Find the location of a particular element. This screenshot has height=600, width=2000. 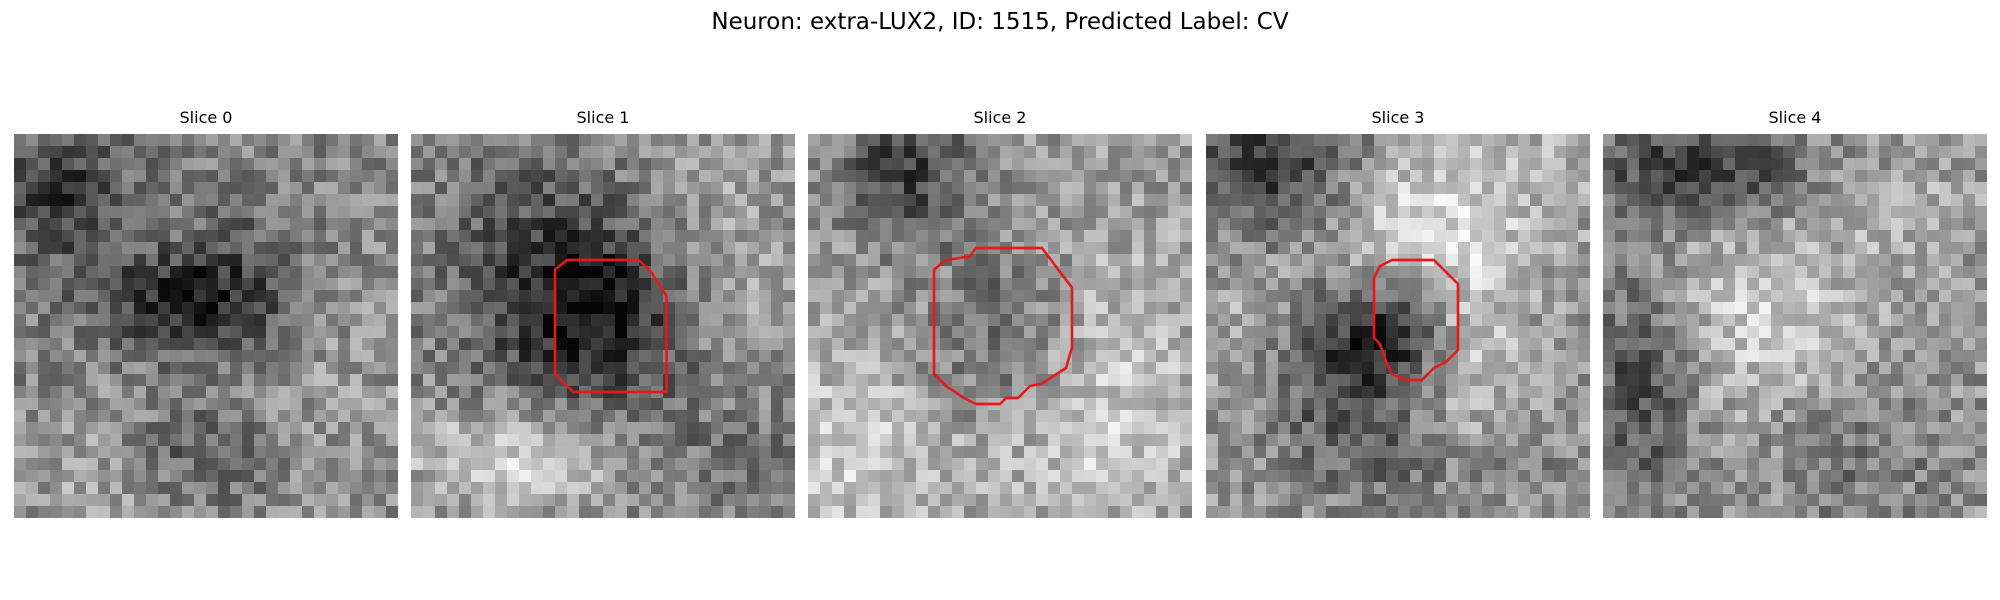

slice-panel-2: Slice 2 is located at coordinates (1000, 313).